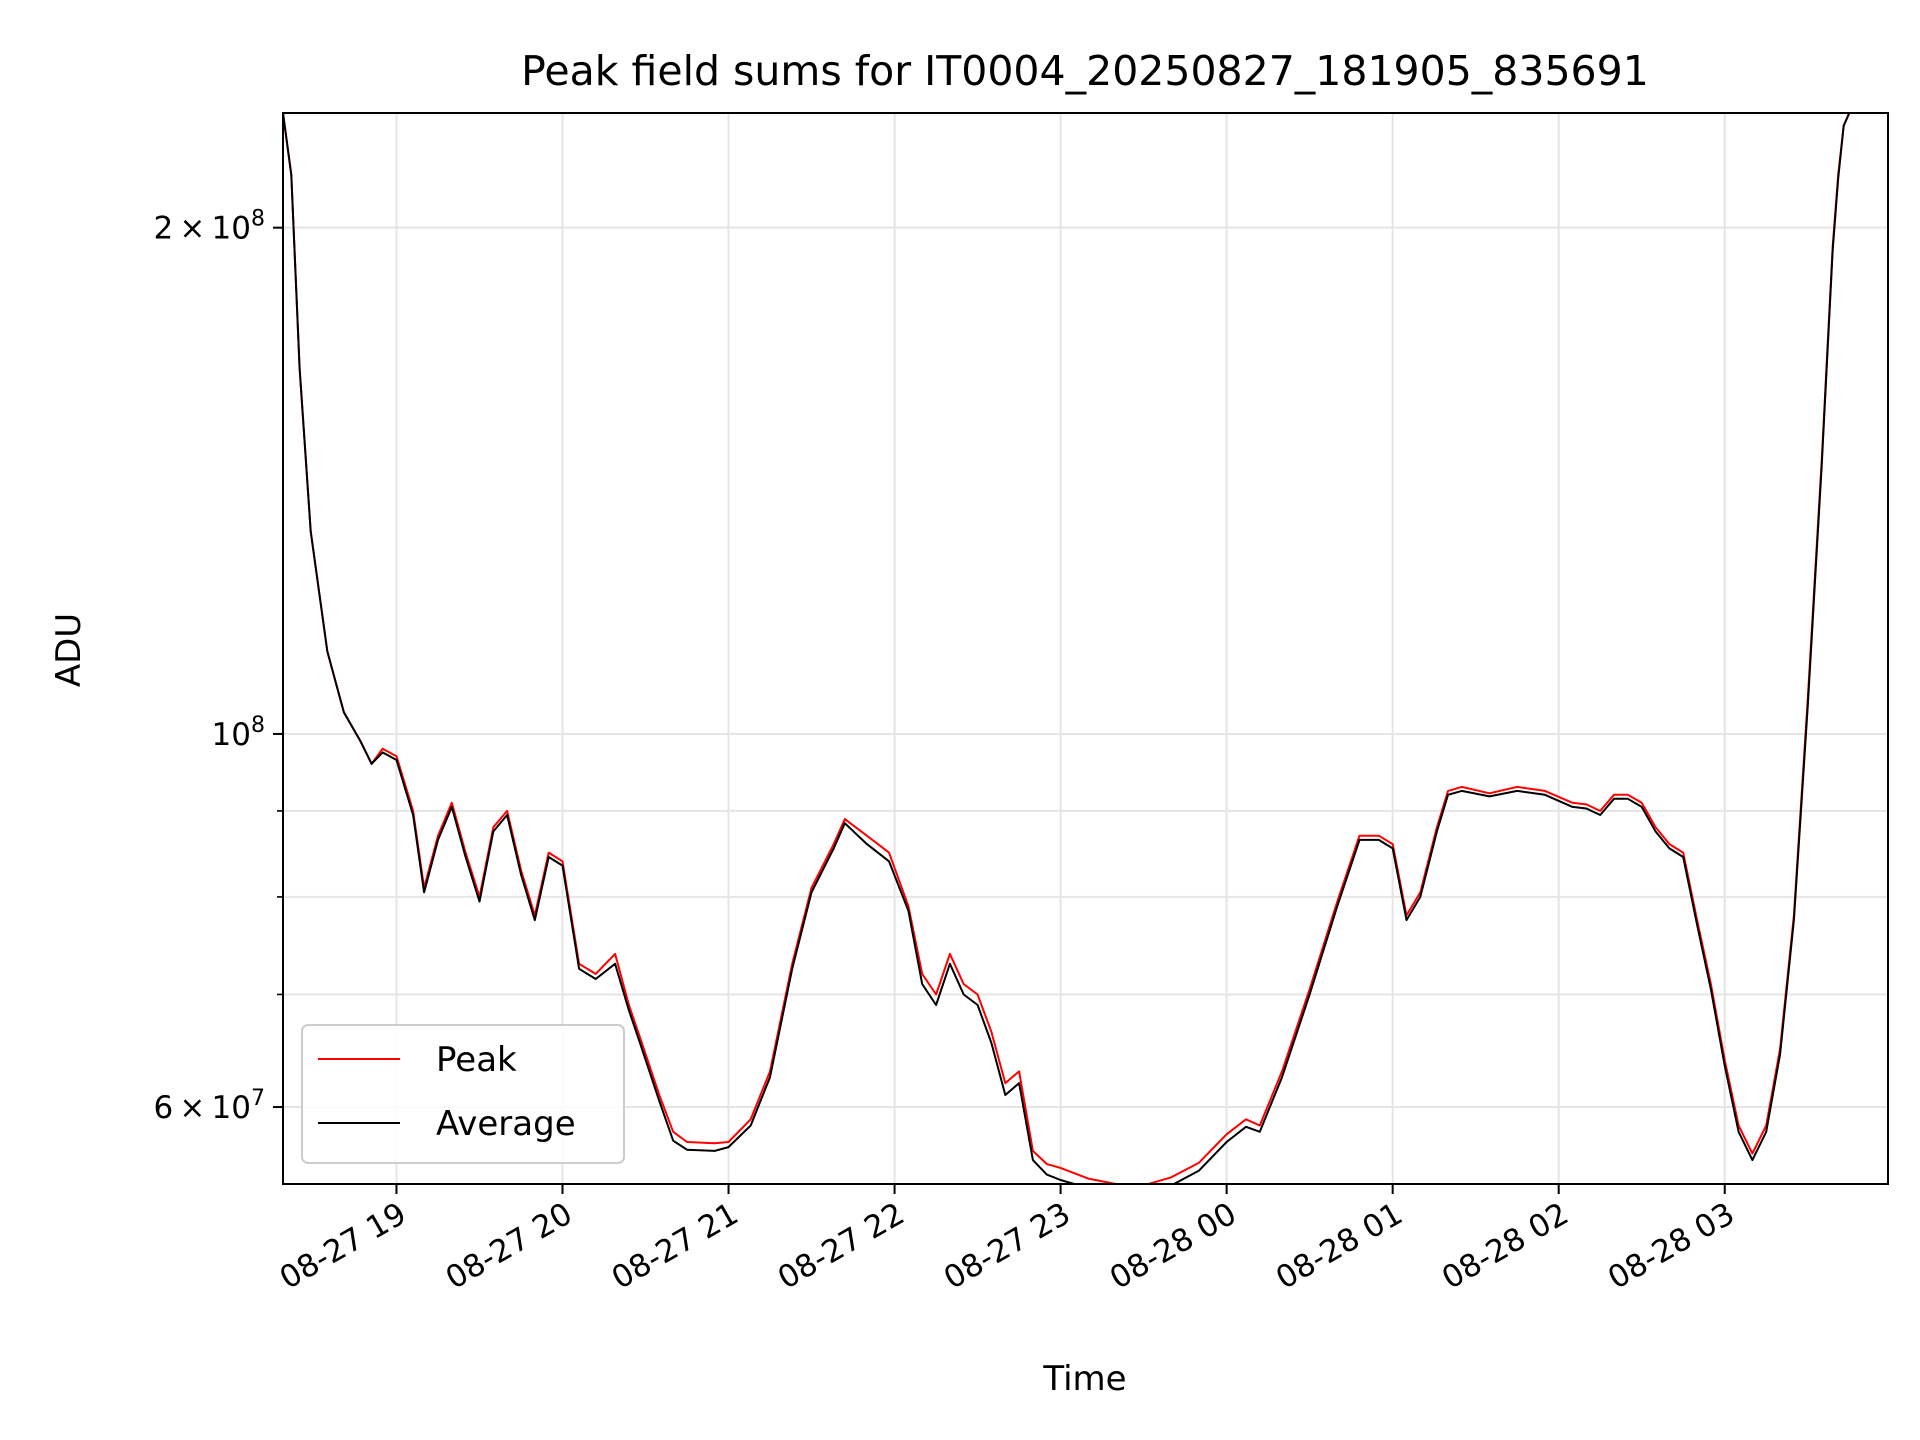 The height and width of the screenshot is (1440, 1920). Describe the element at coordinates (218, 666) in the screenshot. I see `y-axis: 6 × 107 108 2 × 108` at that location.